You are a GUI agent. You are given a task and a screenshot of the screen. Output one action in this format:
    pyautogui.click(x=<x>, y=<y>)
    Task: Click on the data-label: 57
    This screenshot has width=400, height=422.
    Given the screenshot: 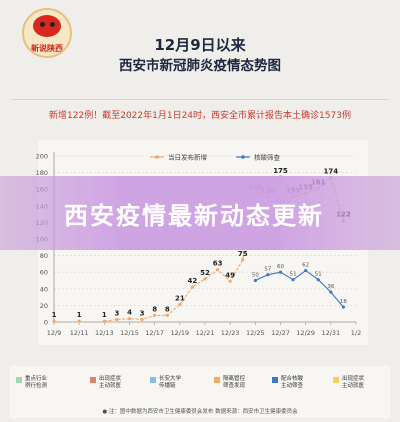 What is the action you would take?
    pyautogui.click(x=267, y=270)
    